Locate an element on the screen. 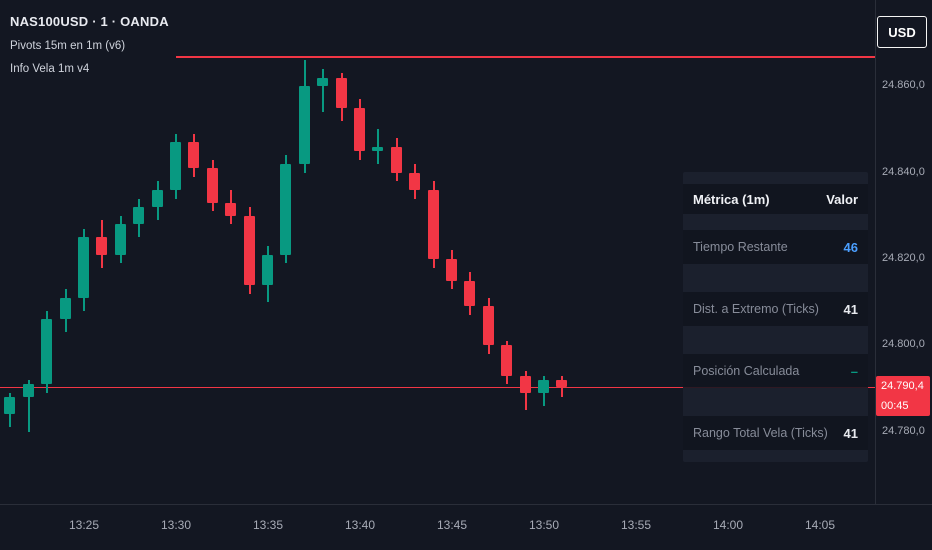 This screenshot has width=932, height=550. time-axis-label: 13:50 is located at coordinates (544, 525).